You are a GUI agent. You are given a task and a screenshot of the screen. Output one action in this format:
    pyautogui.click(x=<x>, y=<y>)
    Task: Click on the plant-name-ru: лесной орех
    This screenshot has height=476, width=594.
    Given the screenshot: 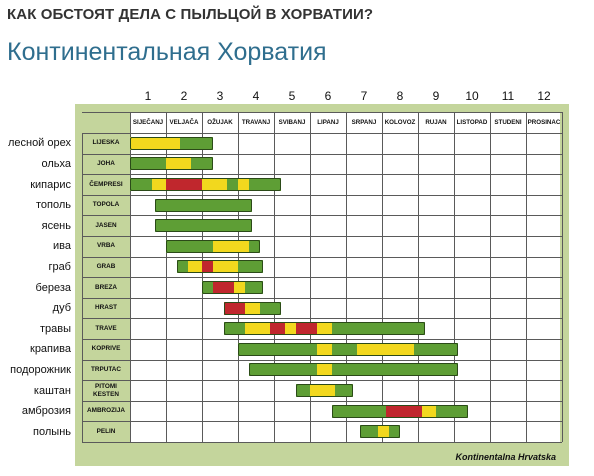 What is the action you would take?
    pyautogui.click(x=39, y=143)
    